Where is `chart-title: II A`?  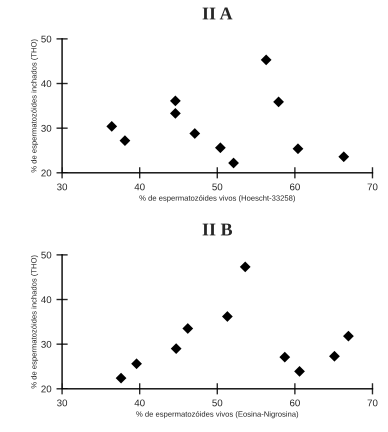
chart-title: II A is located at coordinates (217, 14).